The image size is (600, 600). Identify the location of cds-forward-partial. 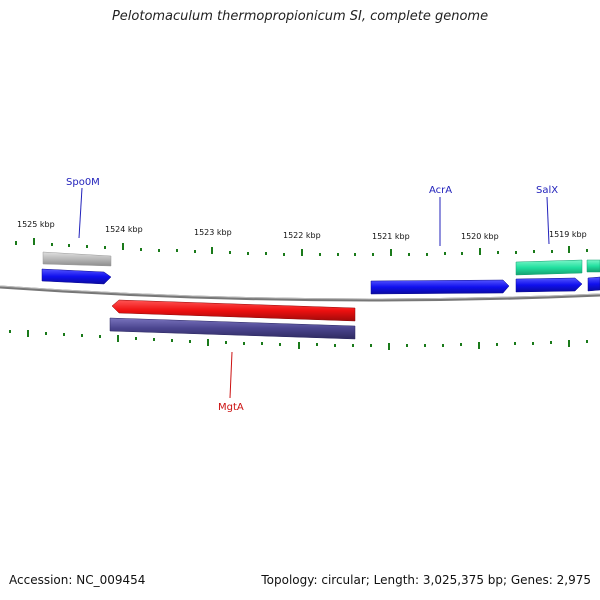
(593, 284).